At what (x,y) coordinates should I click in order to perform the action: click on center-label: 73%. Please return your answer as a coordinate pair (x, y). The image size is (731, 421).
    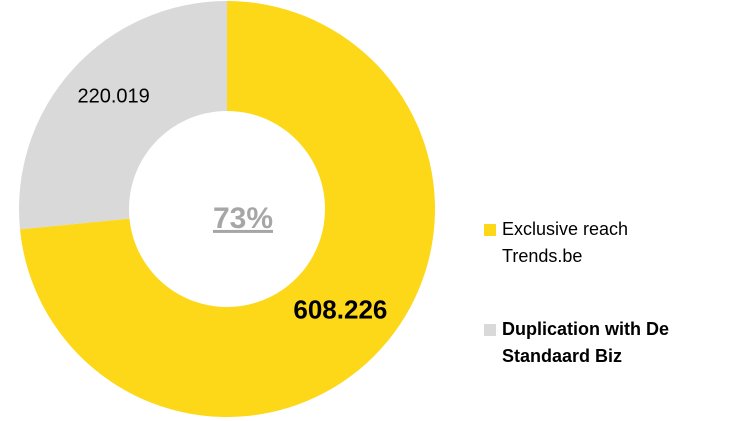
    Looking at the image, I should click on (243, 218).